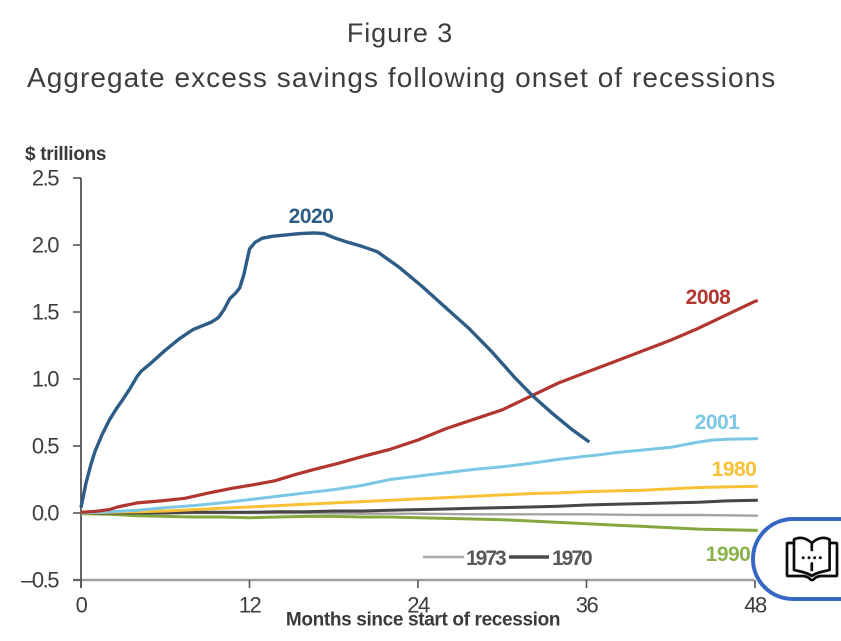 This screenshot has height=641, width=841. Describe the element at coordinates (45, 178) in the screenshot. I see `svg-text: 2.5` at that location.